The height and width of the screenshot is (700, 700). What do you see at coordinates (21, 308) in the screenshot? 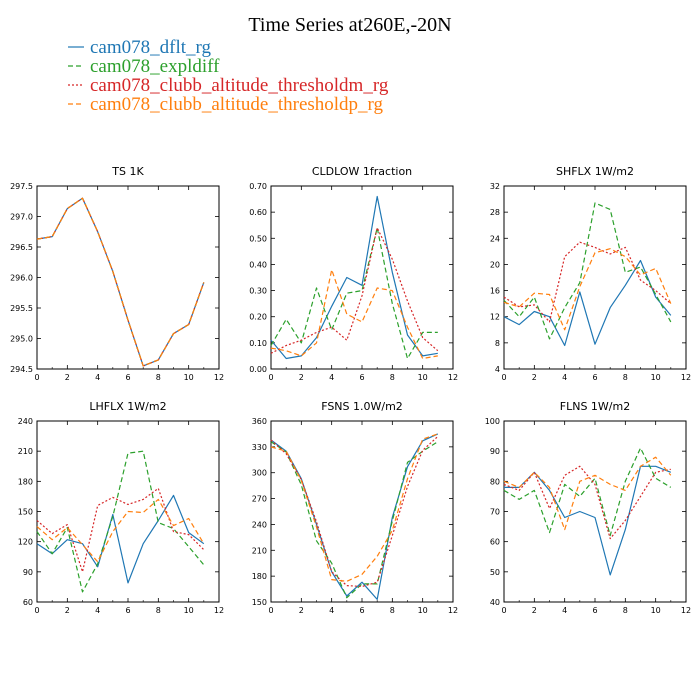
I see `y-tick-label: 295.5` at bounding box center [21, 308].